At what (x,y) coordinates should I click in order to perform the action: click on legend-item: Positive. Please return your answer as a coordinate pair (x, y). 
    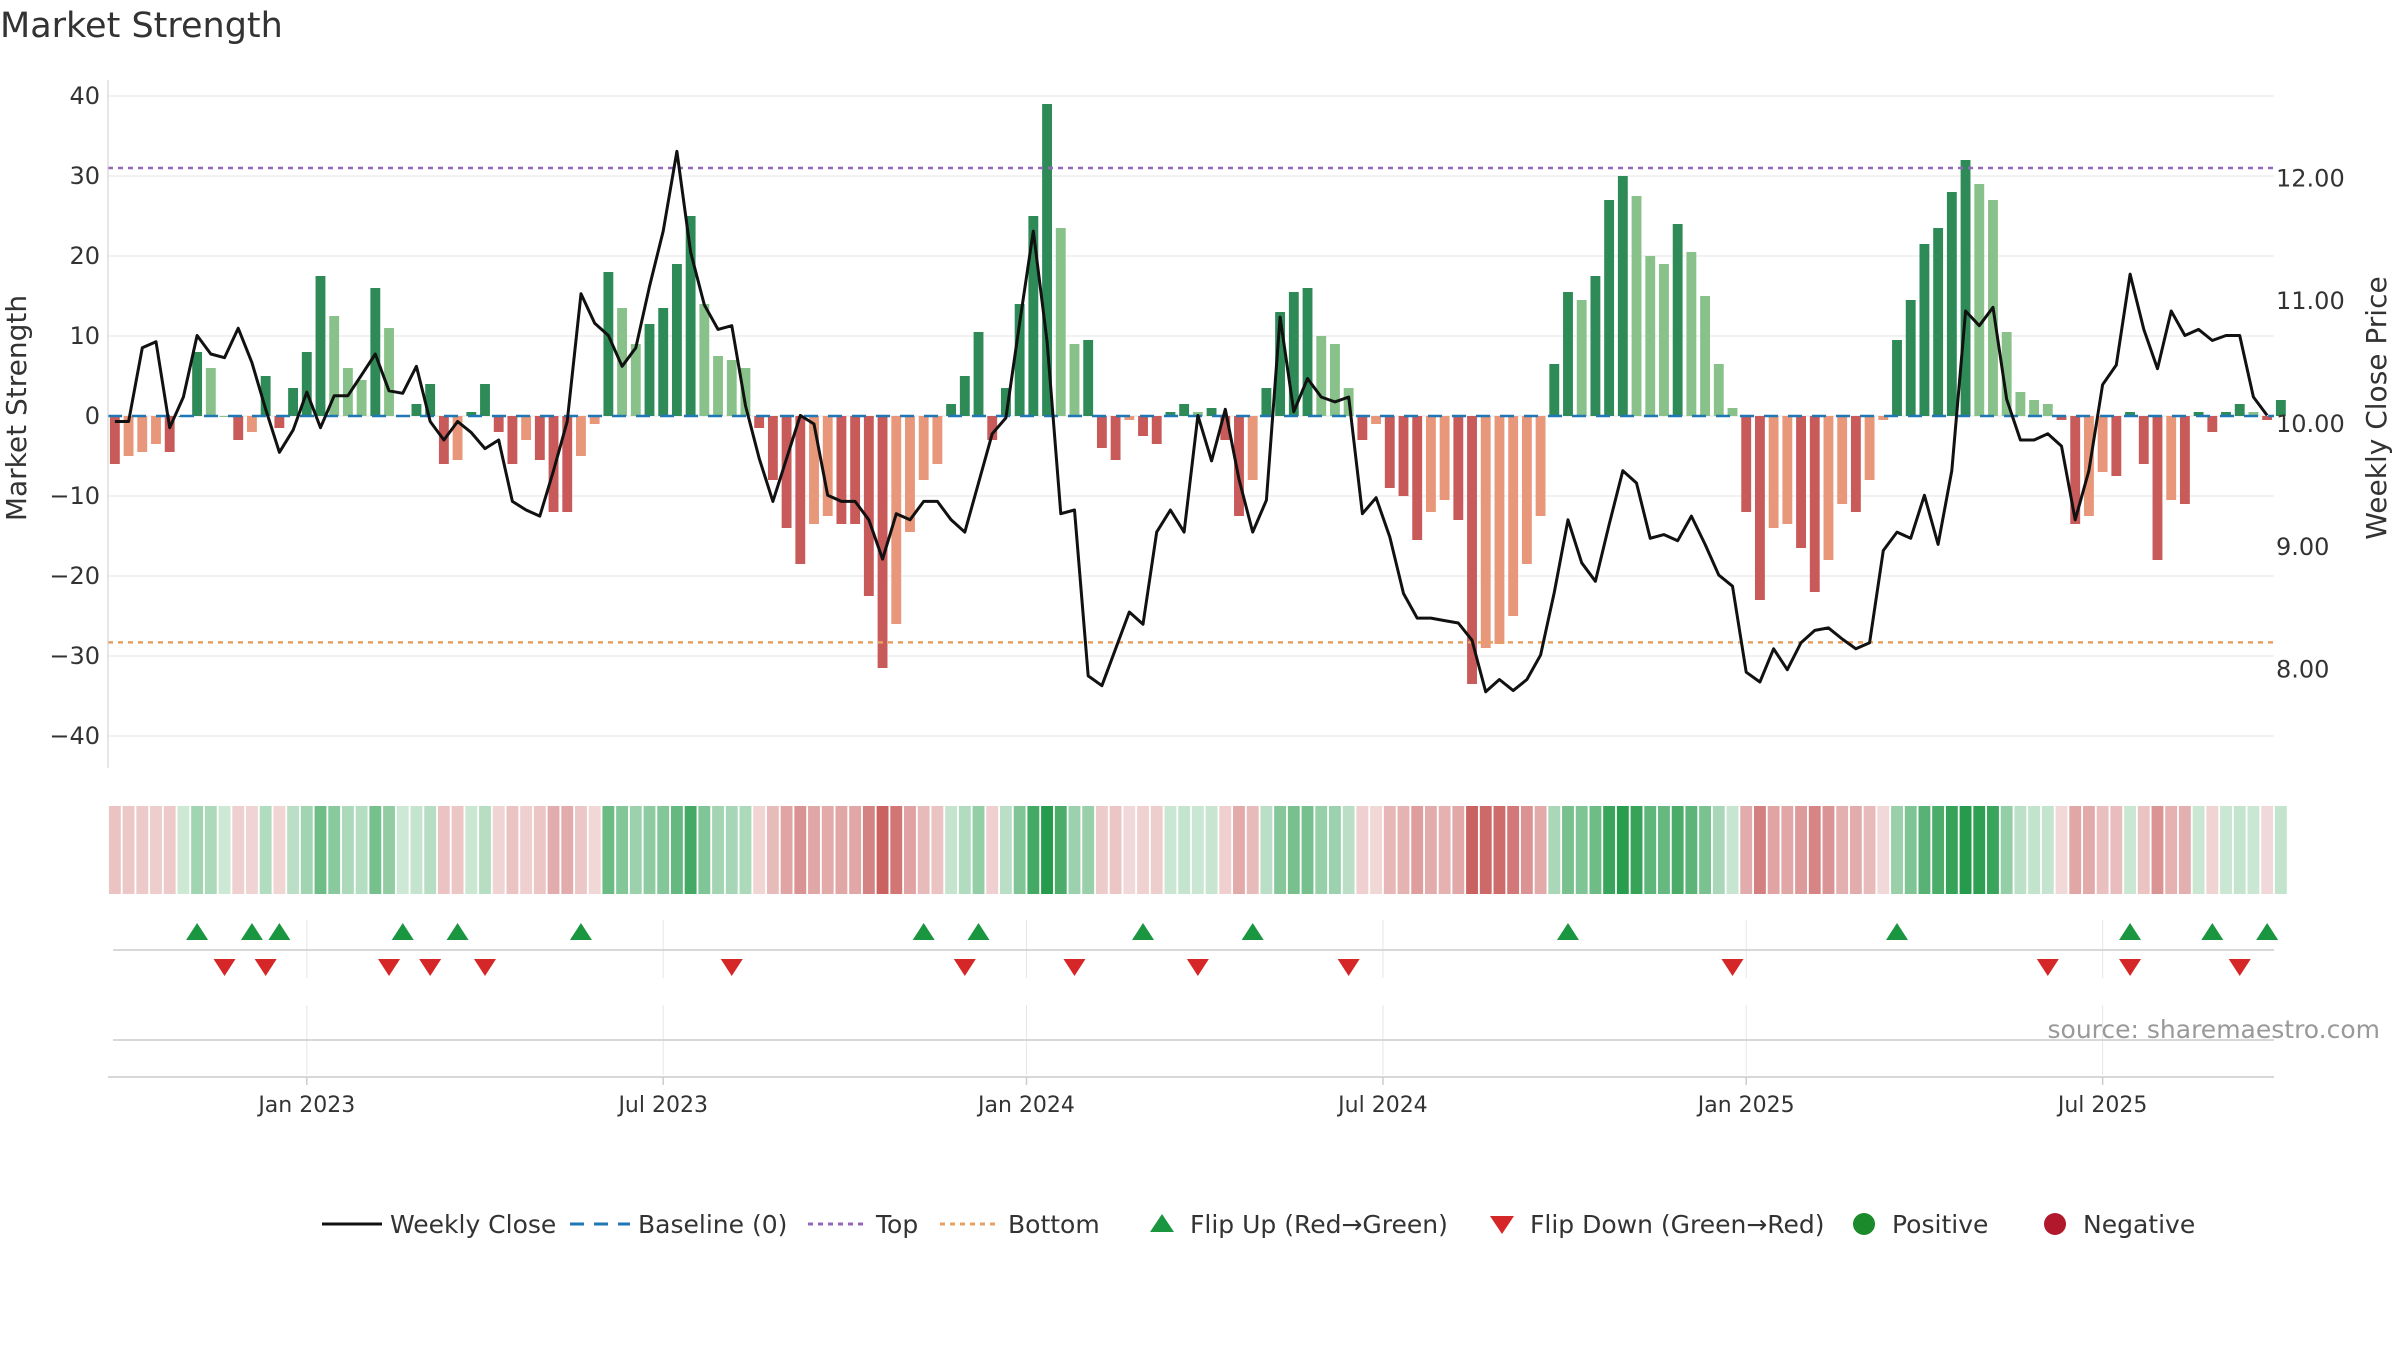
    Looking at the image, I should click on (1920, 1224).